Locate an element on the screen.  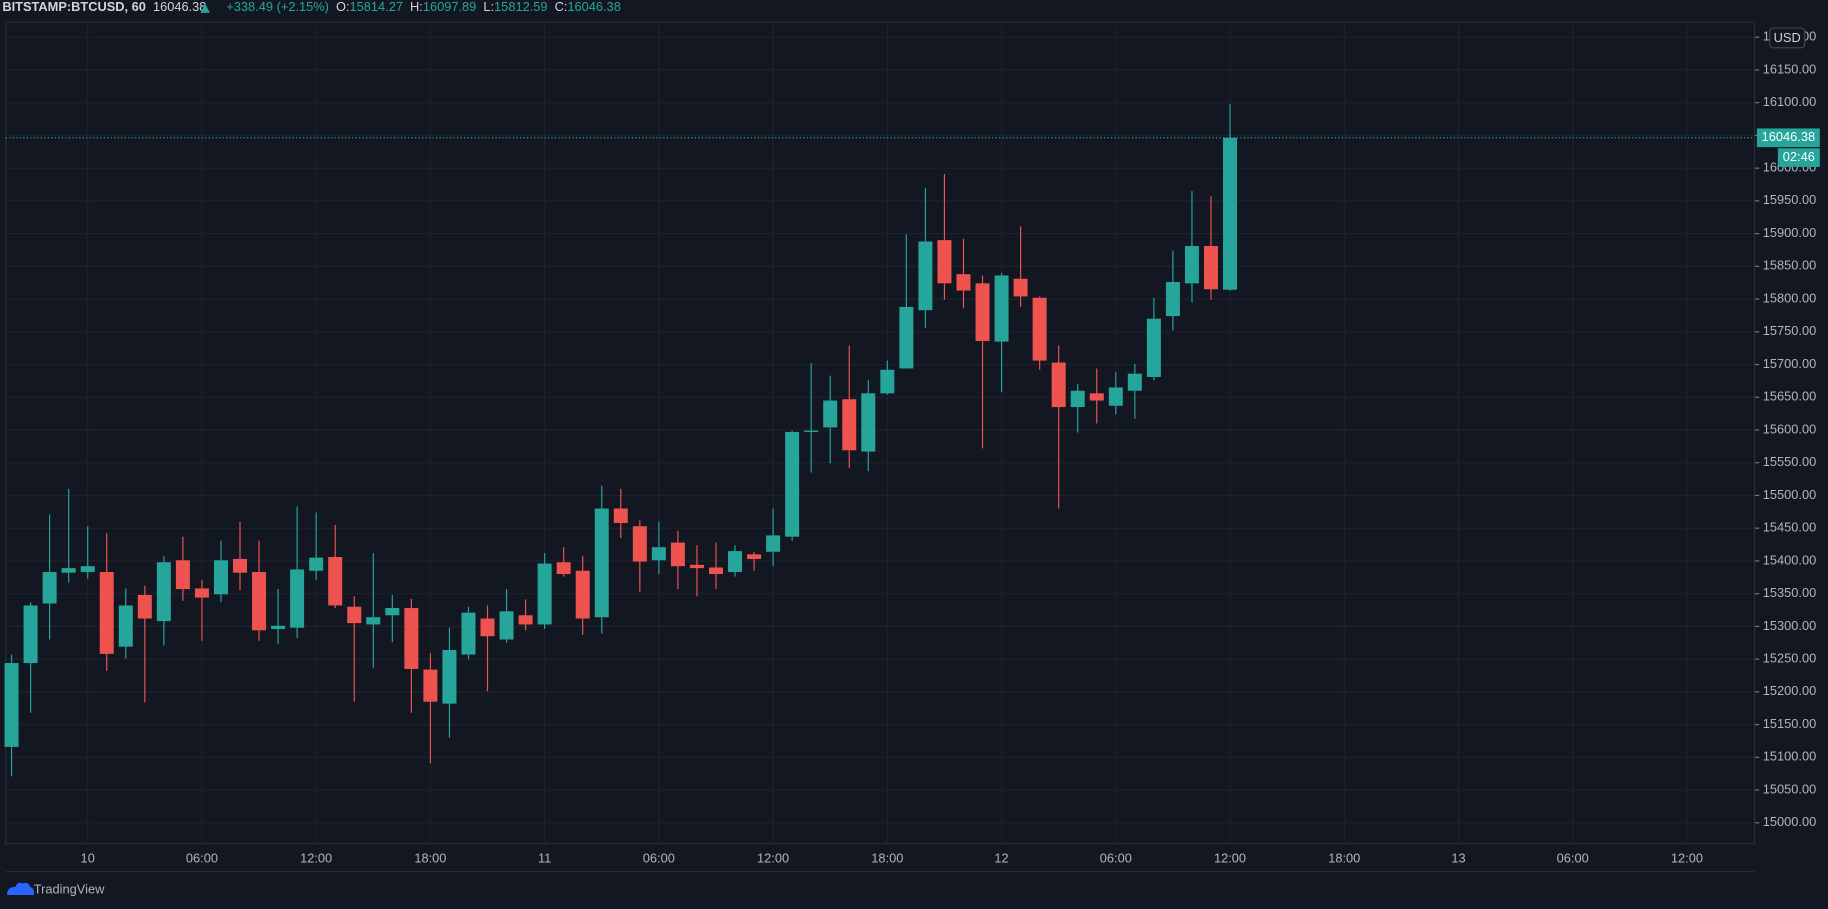
last-price-label: 16046.38 is located at coordinates (1788, 136).